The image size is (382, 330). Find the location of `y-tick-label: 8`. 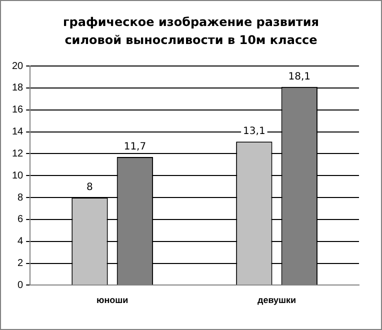

y-tick-label: 8 is located at coordinates (21, 198).